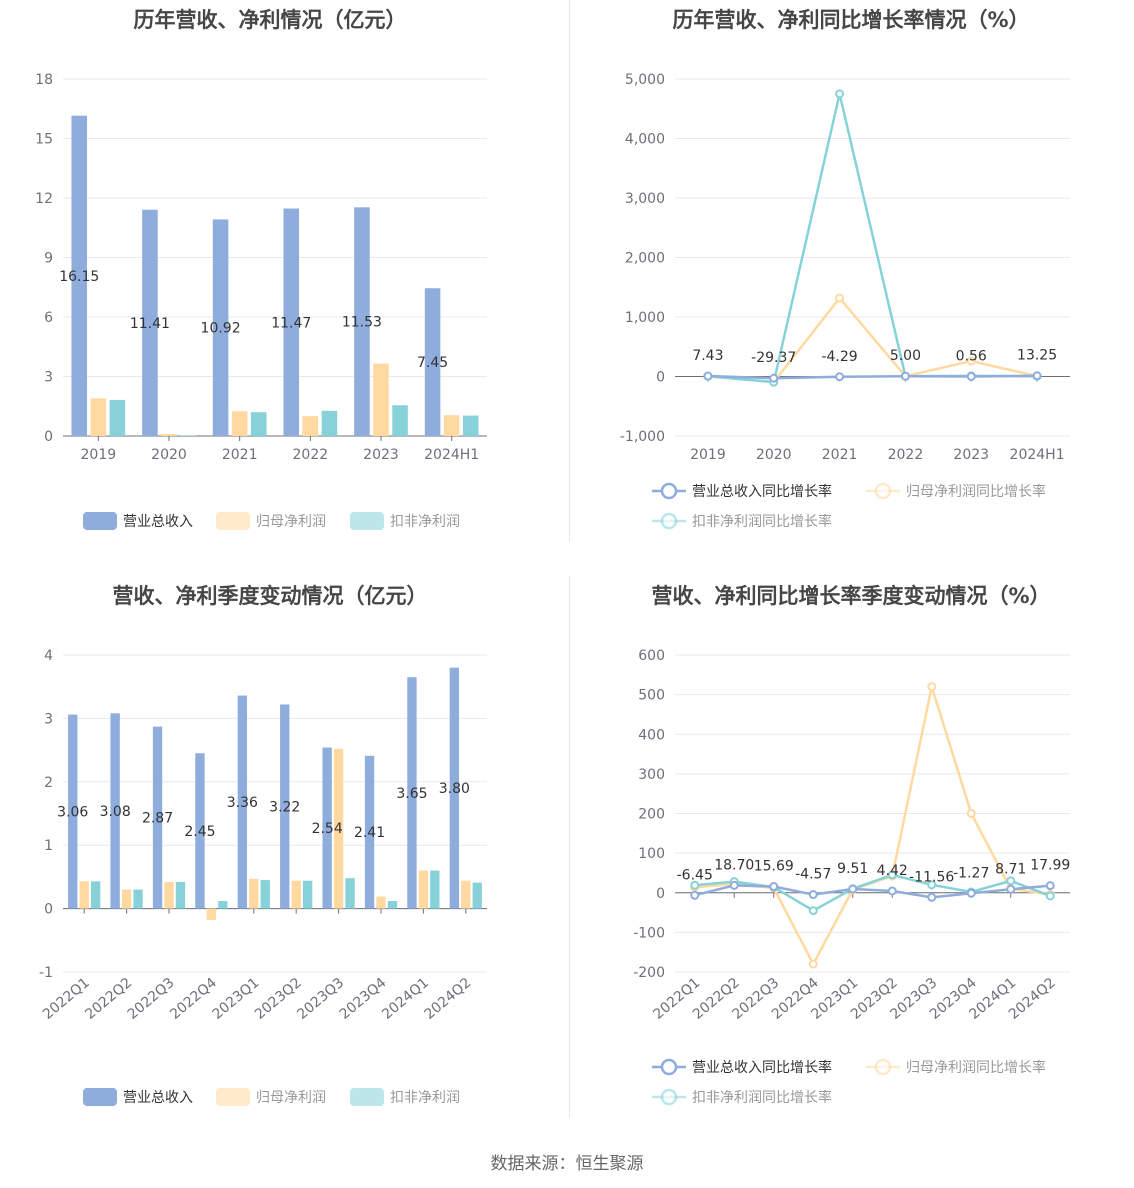  I want to click on line-data-label: -11.56, so click(931, 877).